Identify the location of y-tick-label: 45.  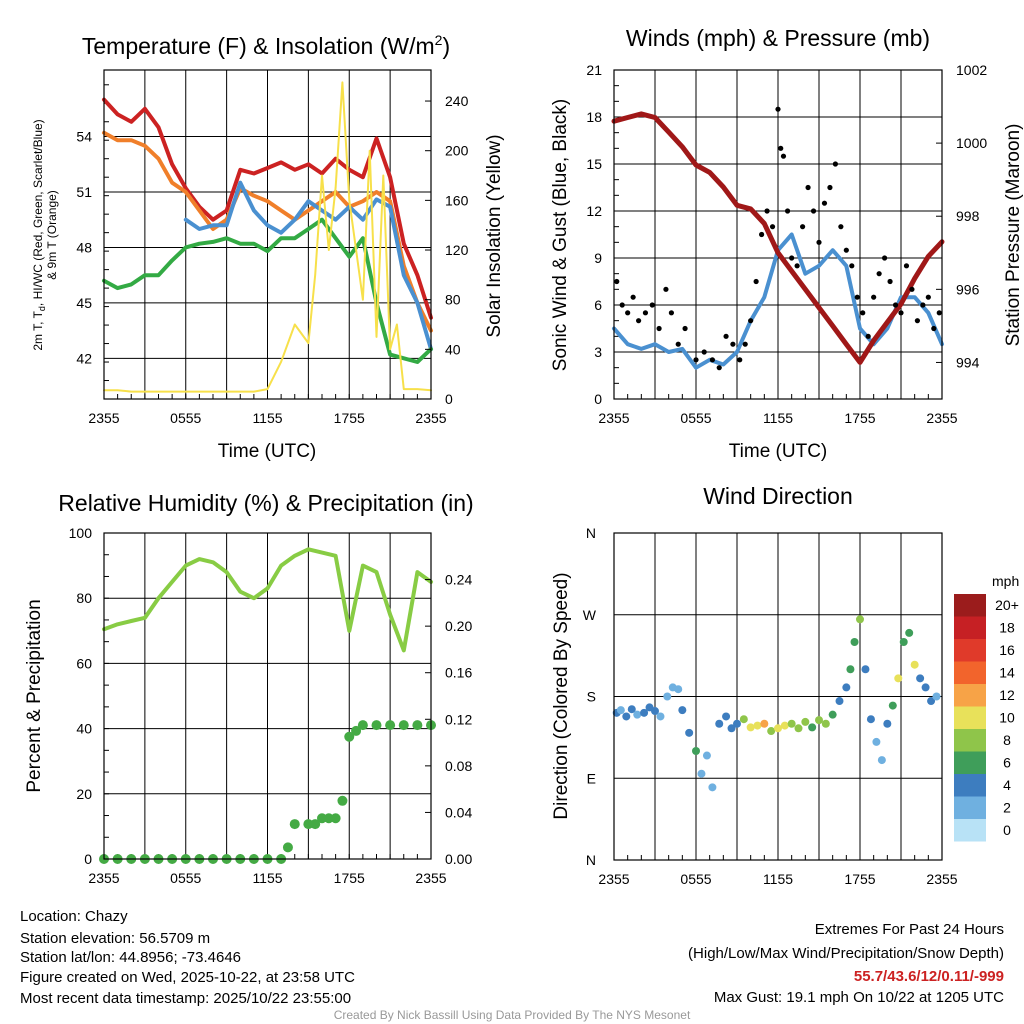
(84, 303).